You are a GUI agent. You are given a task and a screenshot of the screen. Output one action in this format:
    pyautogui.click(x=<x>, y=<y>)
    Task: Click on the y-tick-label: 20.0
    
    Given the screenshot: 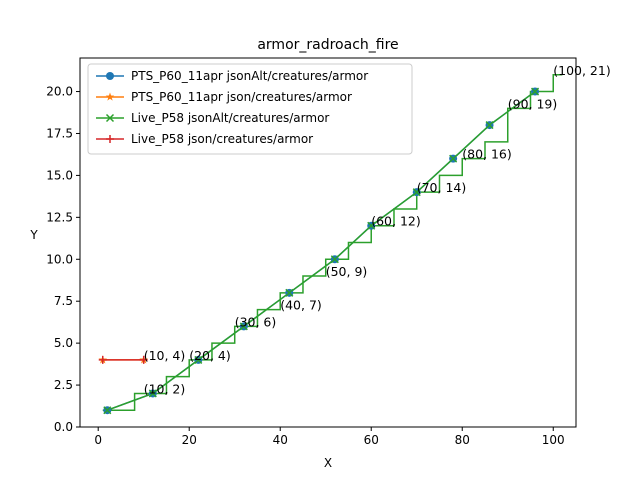 What is the action you would take?
    pyautogui.click(x=59, y=92)
    